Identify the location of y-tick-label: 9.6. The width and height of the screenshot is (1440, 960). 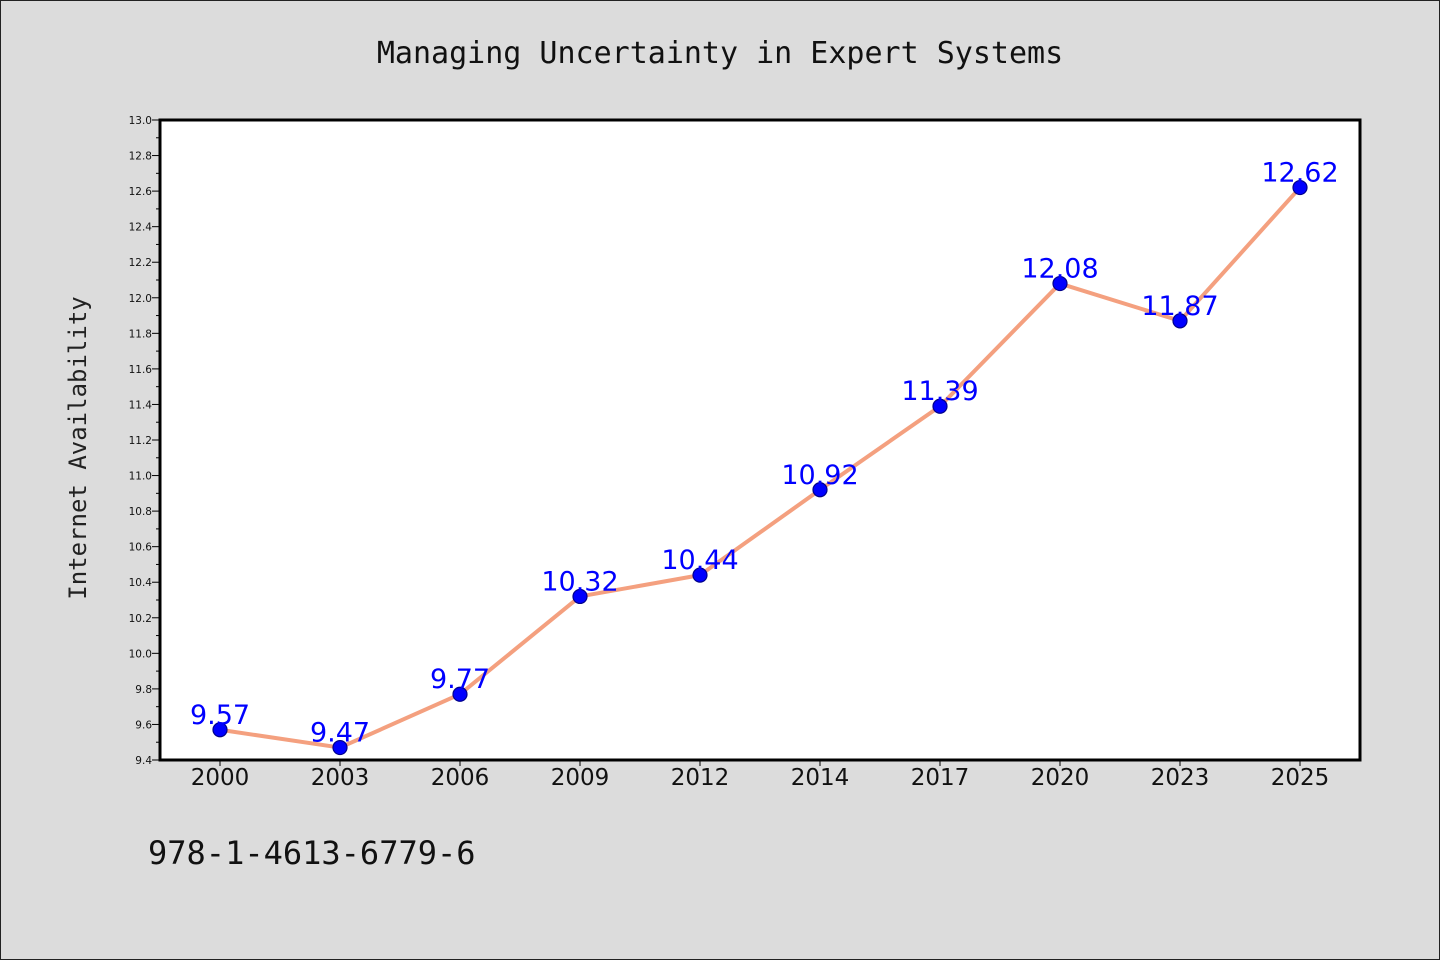
(143, 725).